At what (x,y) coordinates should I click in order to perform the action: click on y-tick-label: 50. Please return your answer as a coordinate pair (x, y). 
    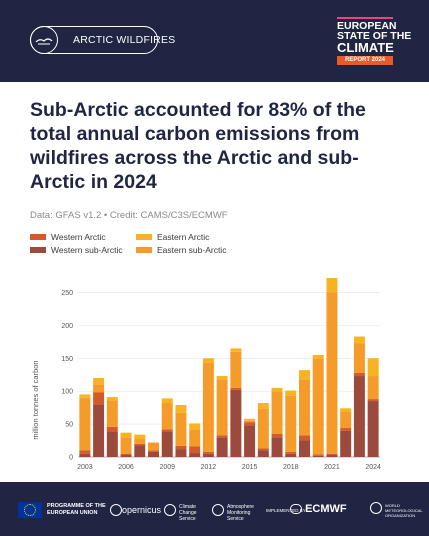
    Looking at the image, I should click on (69, 425).